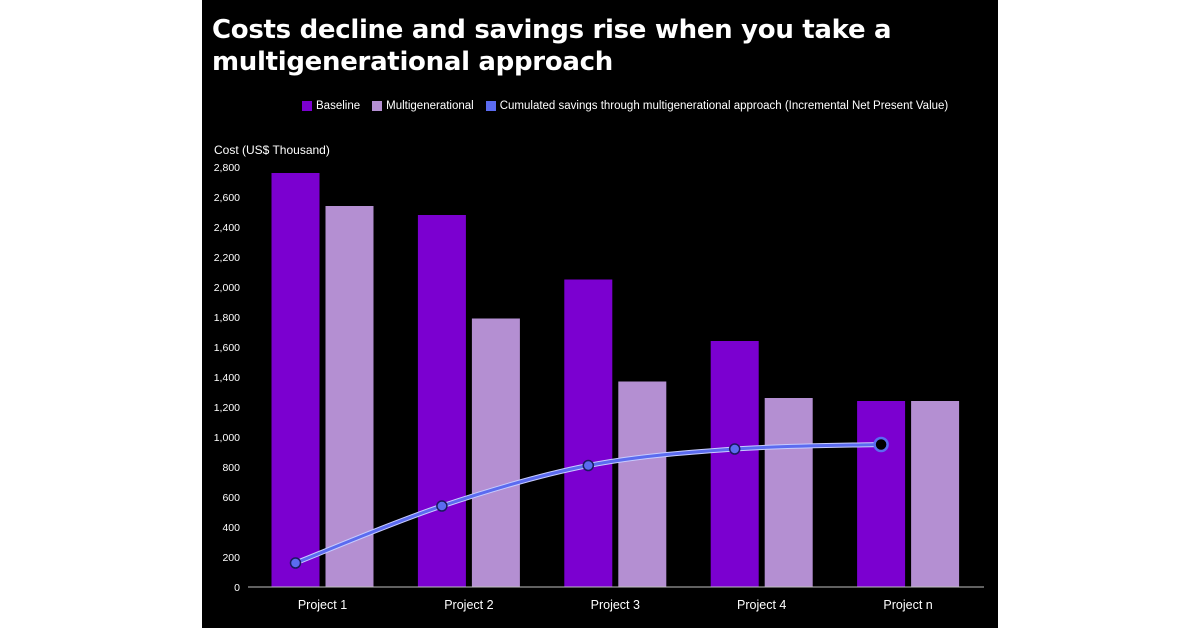  Describe the element at coordinates (231, 558) in the screenshot. I see `y-tick-label: 200` at that location.